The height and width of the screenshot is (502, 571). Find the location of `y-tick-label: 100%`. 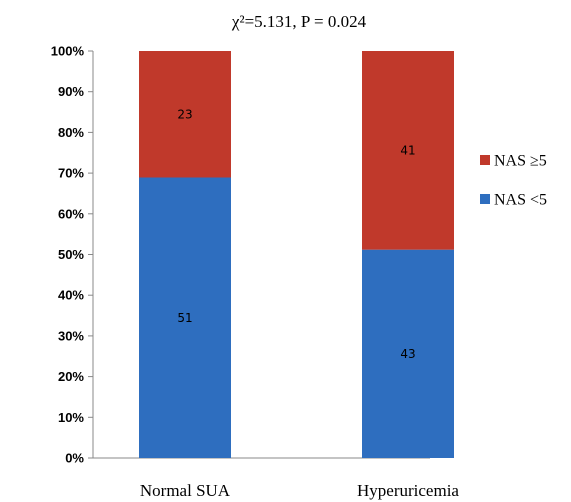

y-tick-label: 100% is located at coordinates (68, 51).